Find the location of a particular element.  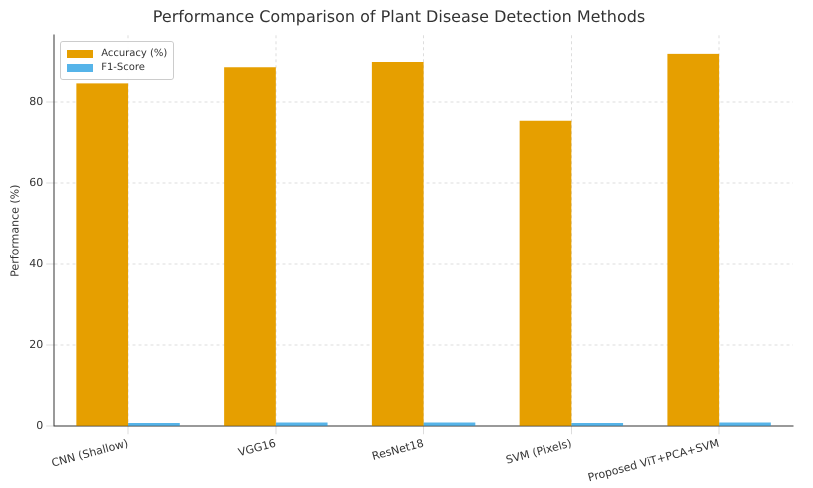

y-tick-label: 40 is located at coordinates (36, 263).